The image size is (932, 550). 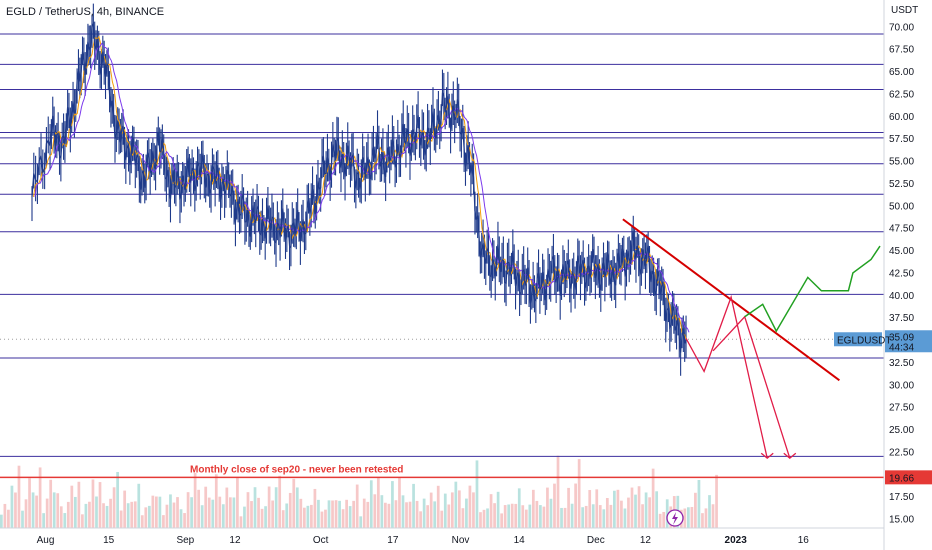 I want to click on lightning-glyph-icon, so click(x=675, y=518).